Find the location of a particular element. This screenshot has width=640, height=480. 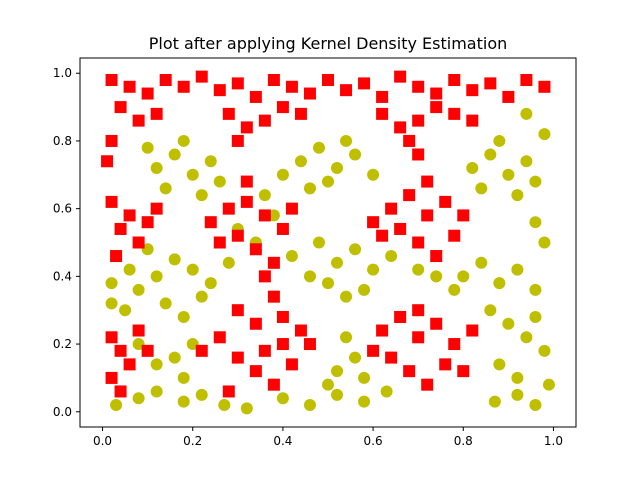

x-tick-label: 0.4 is located at coordinates (282, 441).